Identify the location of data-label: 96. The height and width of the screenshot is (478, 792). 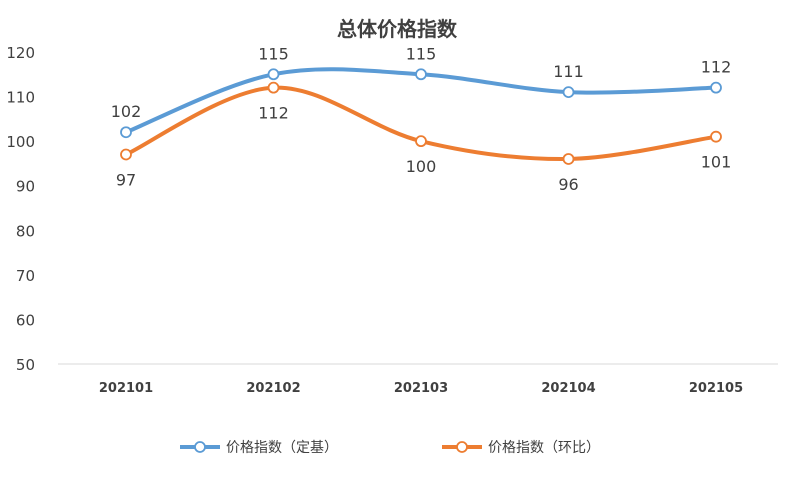
(568, 184).